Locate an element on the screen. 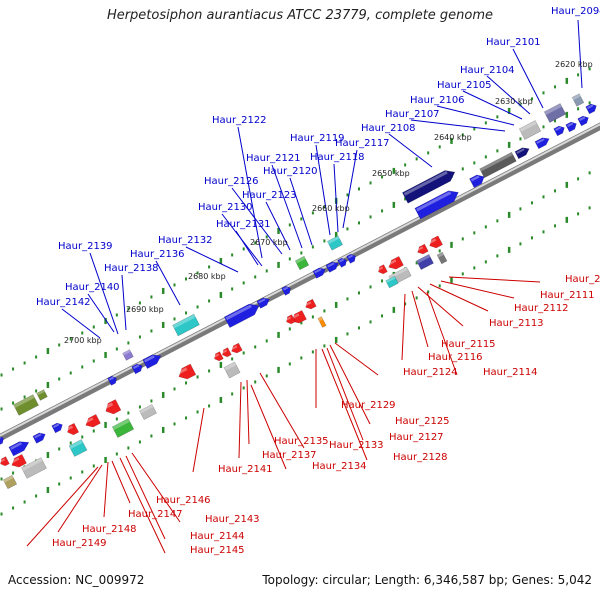 Image resolution: width=600 pixels, height=600 pixels. gene-label: Haur_2142 is located at coordinates (63, 302).